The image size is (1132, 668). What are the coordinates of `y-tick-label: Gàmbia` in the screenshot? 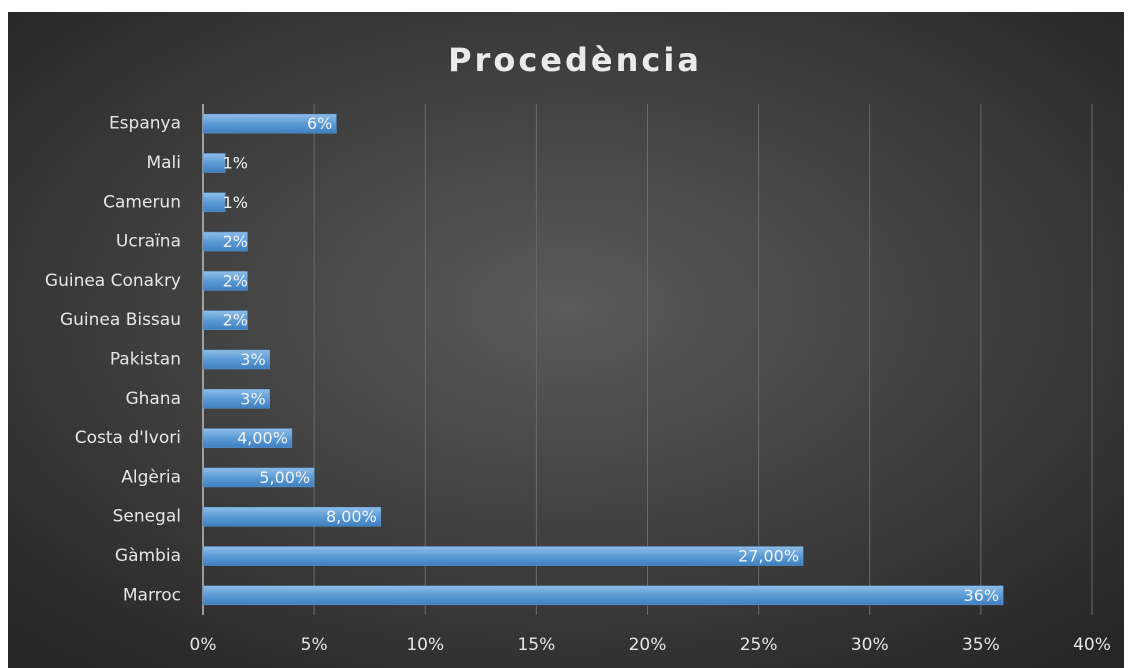 It's located at (148, 556).